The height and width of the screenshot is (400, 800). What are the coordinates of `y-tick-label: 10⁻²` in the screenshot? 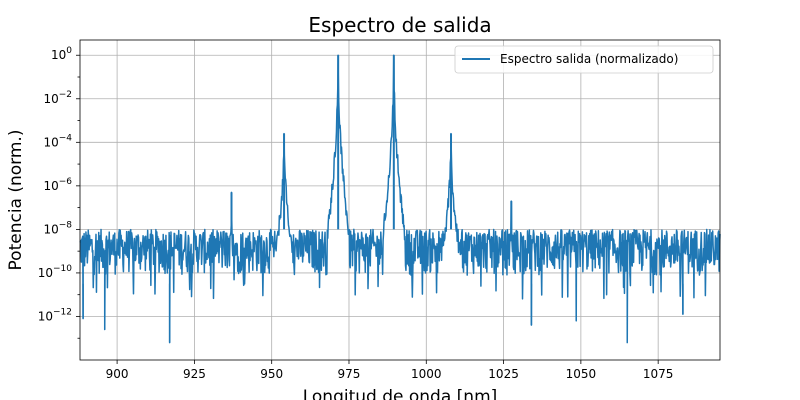 It's located at (57, 98).